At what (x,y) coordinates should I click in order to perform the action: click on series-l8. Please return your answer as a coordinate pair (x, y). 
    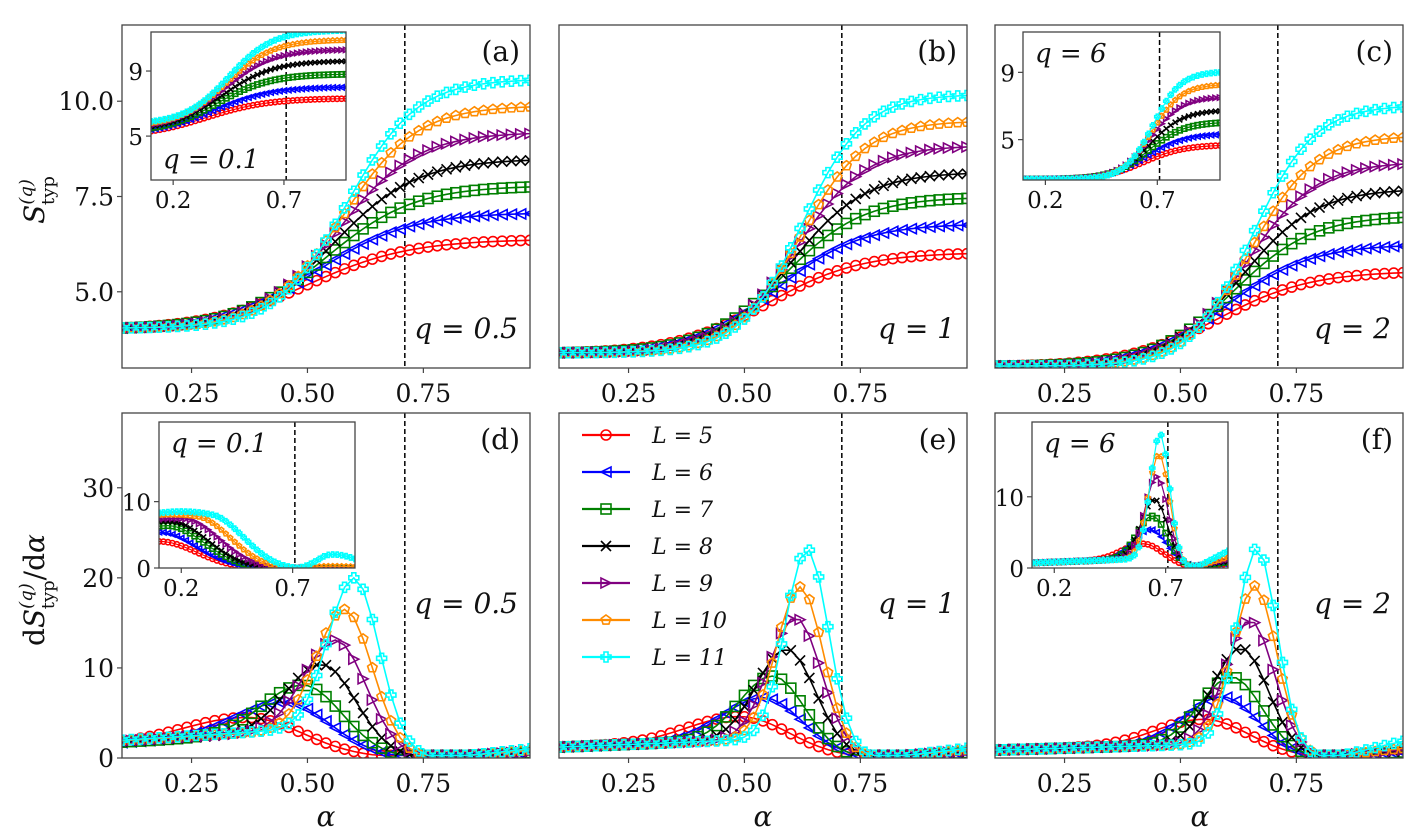
    Looking at the image, I should click on (326, 708).